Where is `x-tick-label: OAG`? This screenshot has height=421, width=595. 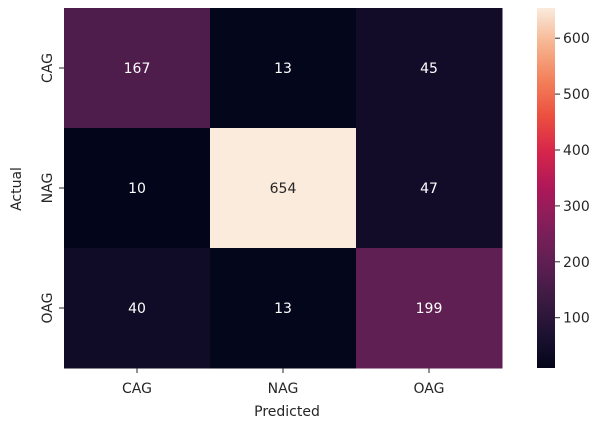
x-tick-label: OAG is located at coordinates (429, 389).